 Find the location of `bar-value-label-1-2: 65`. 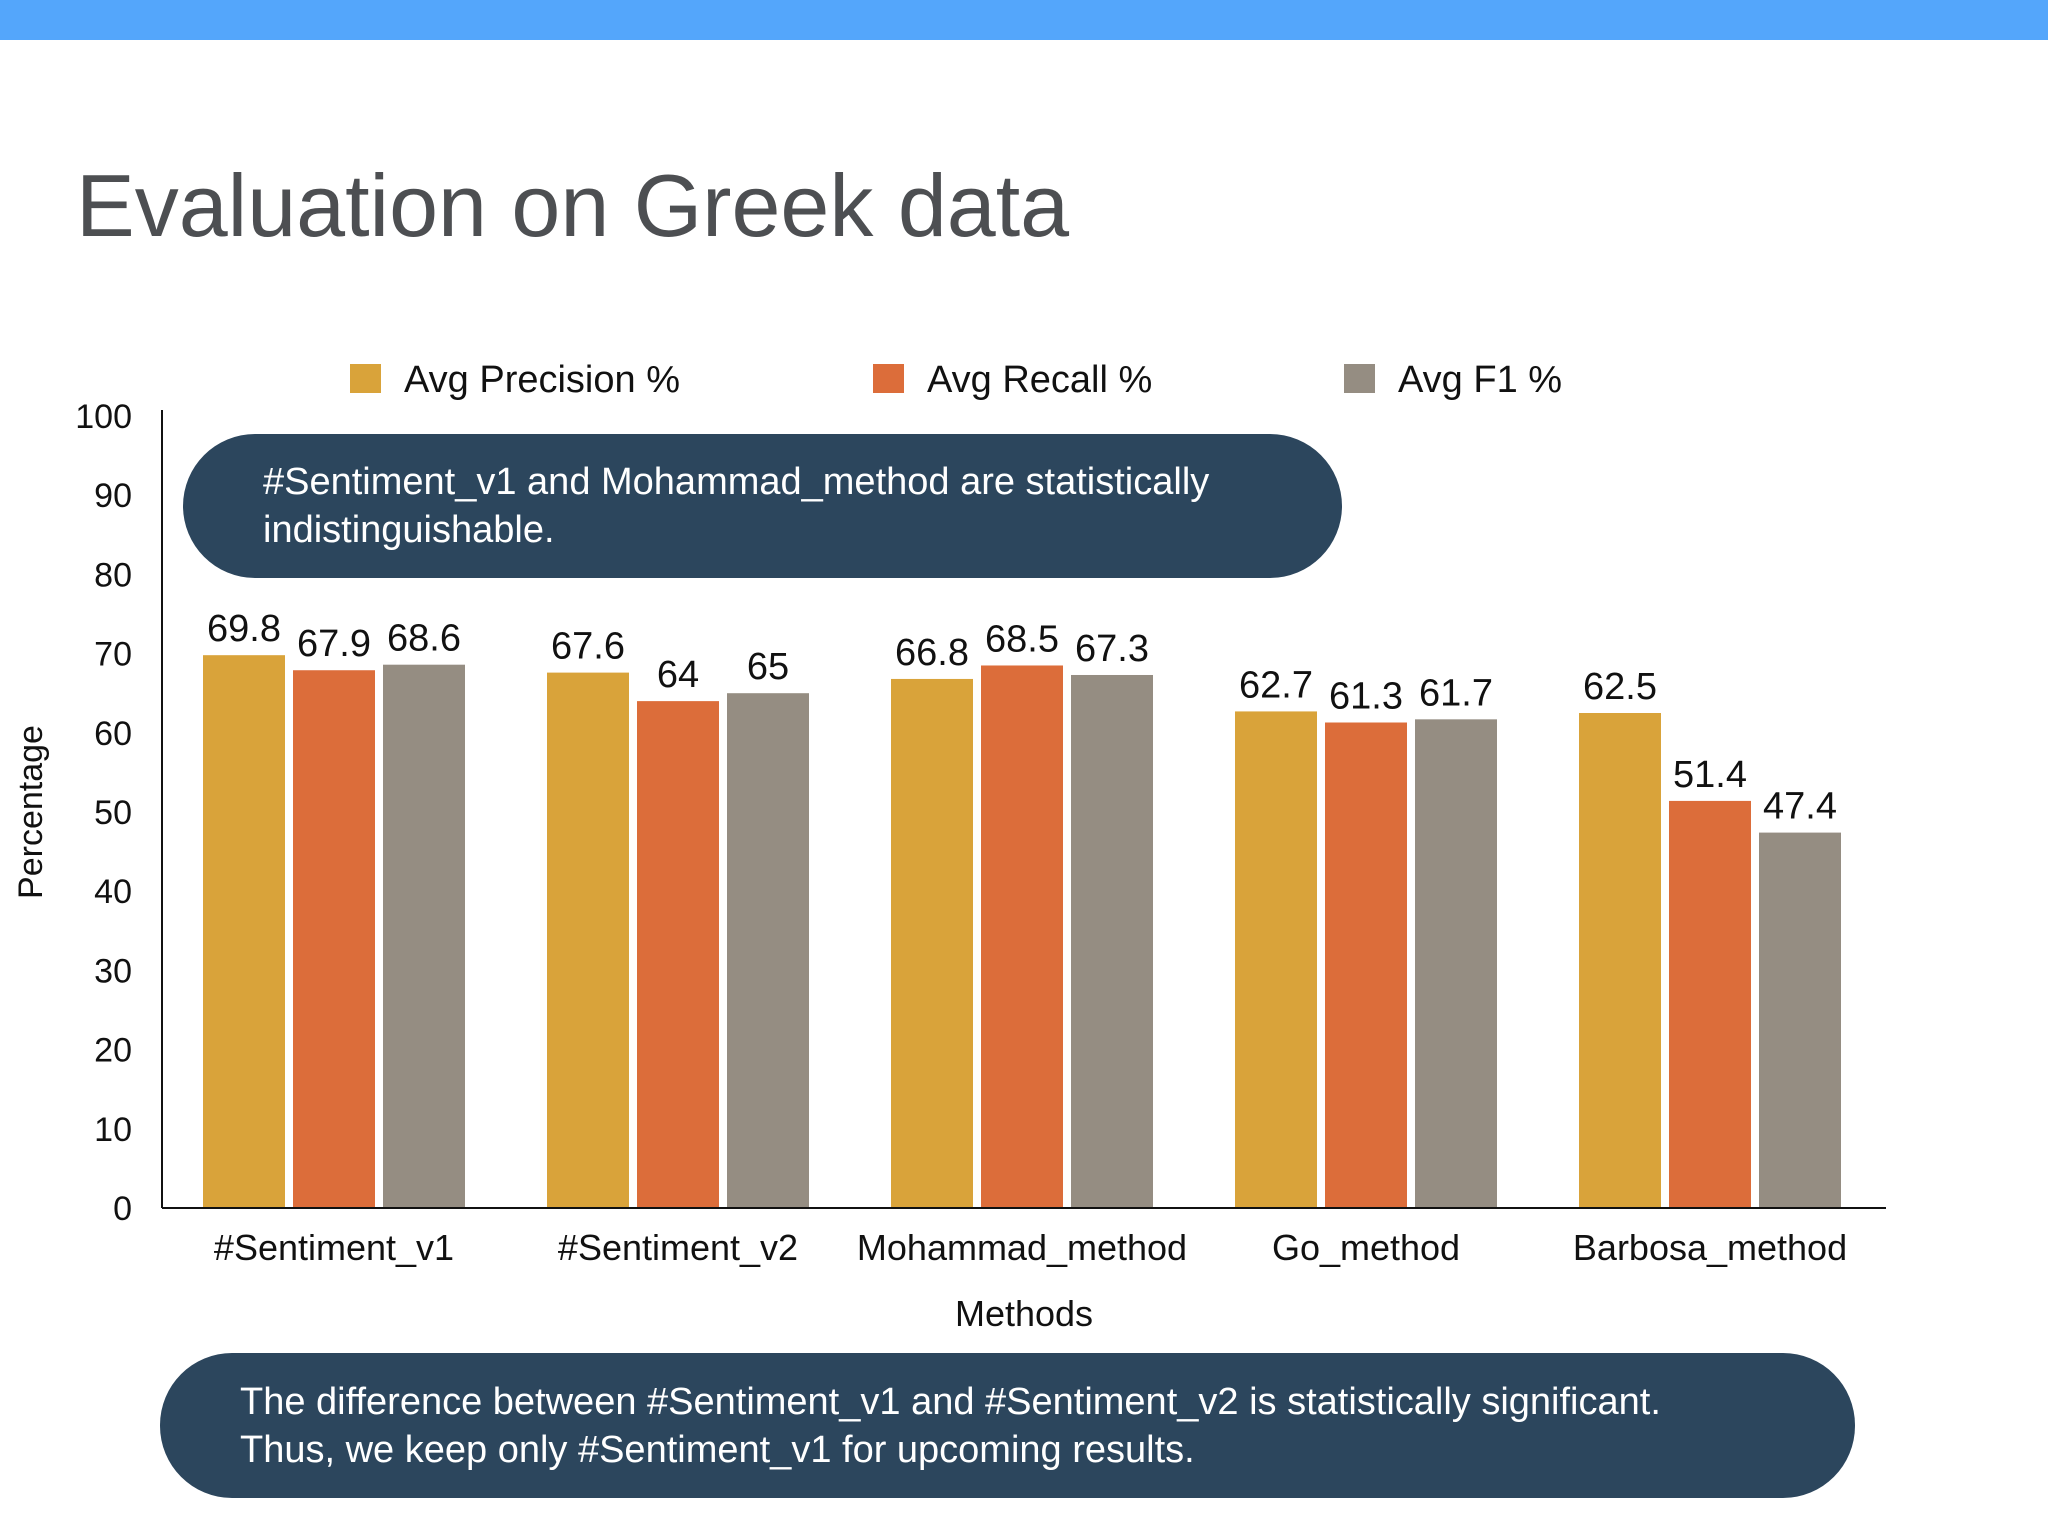

bar-value-label-1-2: 65 is located at coordinates (768, 667).